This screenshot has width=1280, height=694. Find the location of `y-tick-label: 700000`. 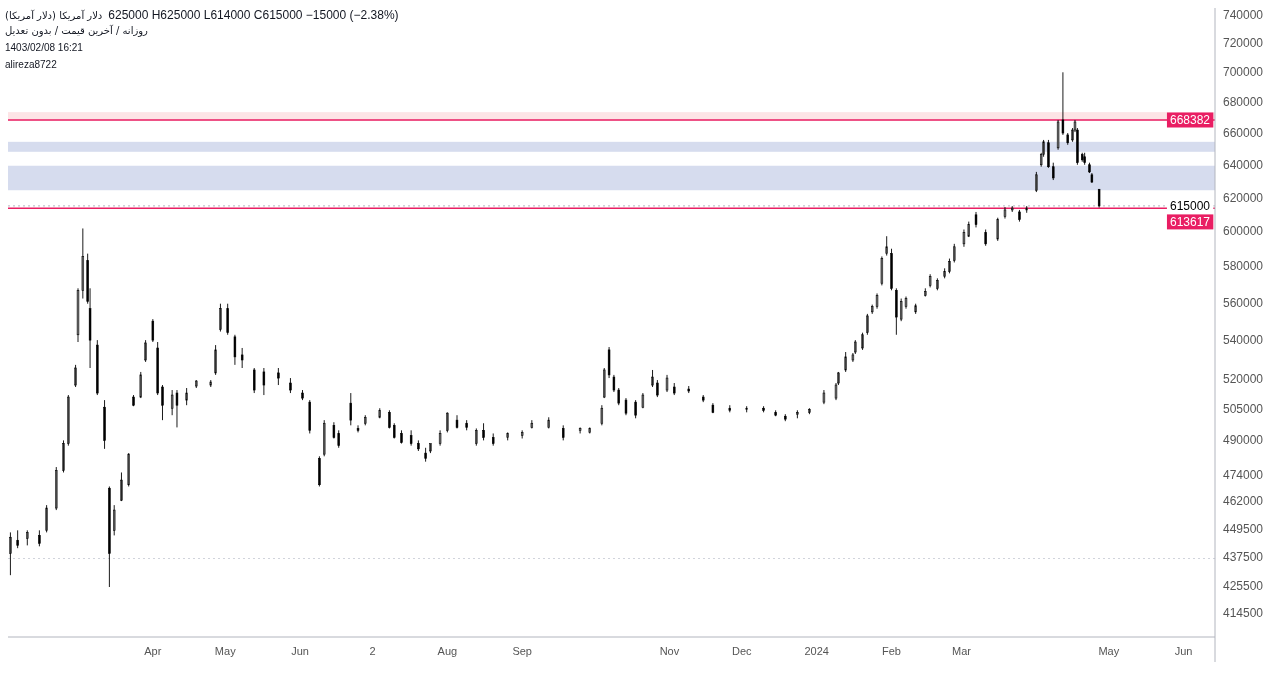

y-tick-label: 700000 is located at coordinates (1243, 72).